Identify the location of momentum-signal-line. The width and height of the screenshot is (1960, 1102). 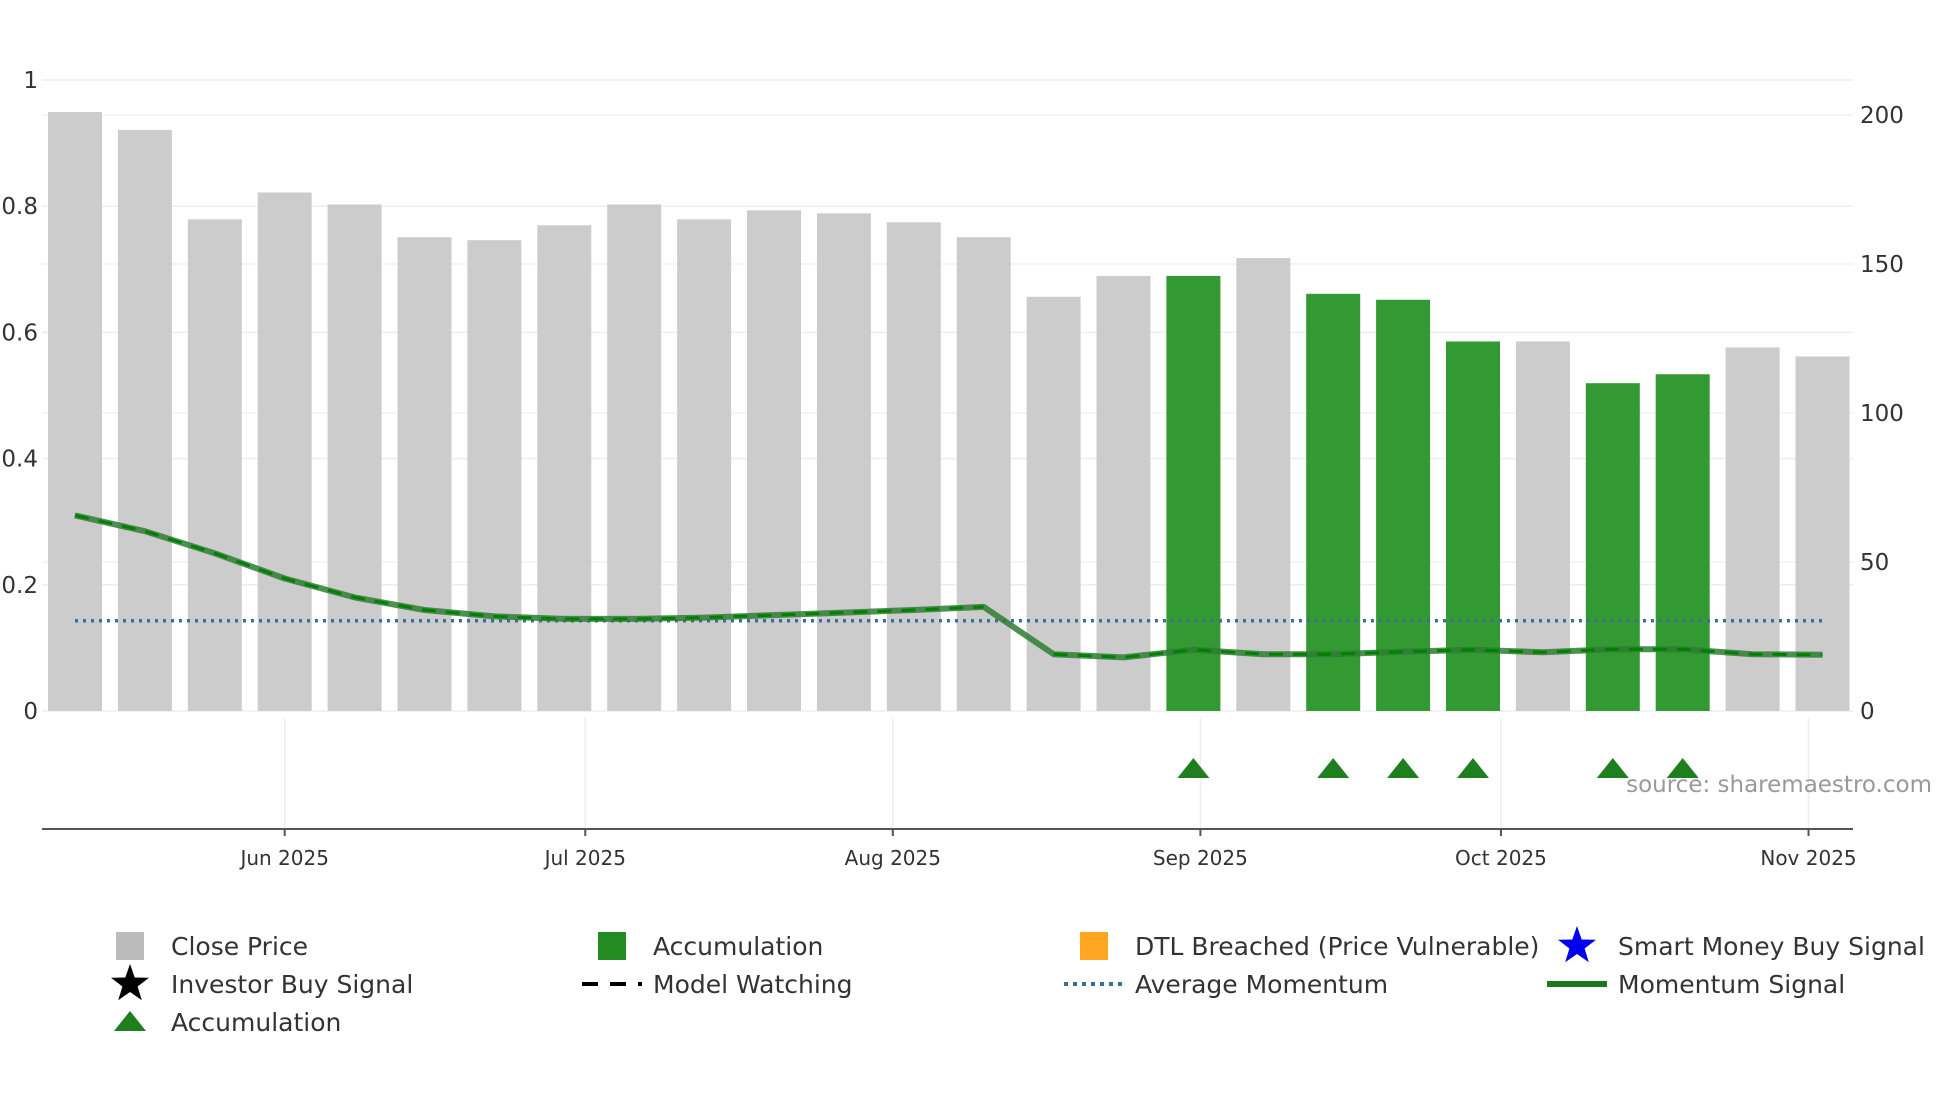
(948, 586).